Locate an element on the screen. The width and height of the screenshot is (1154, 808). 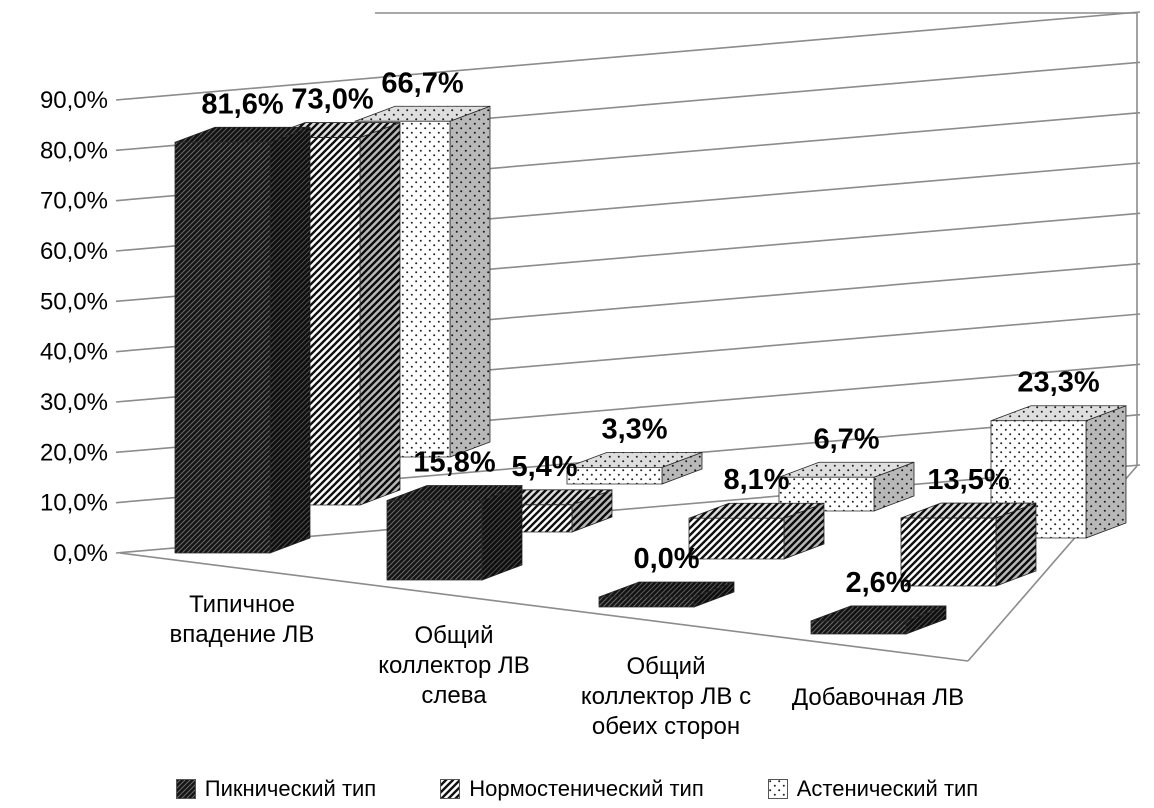
data-label: 15,8% is located at coordinates (454, 462).